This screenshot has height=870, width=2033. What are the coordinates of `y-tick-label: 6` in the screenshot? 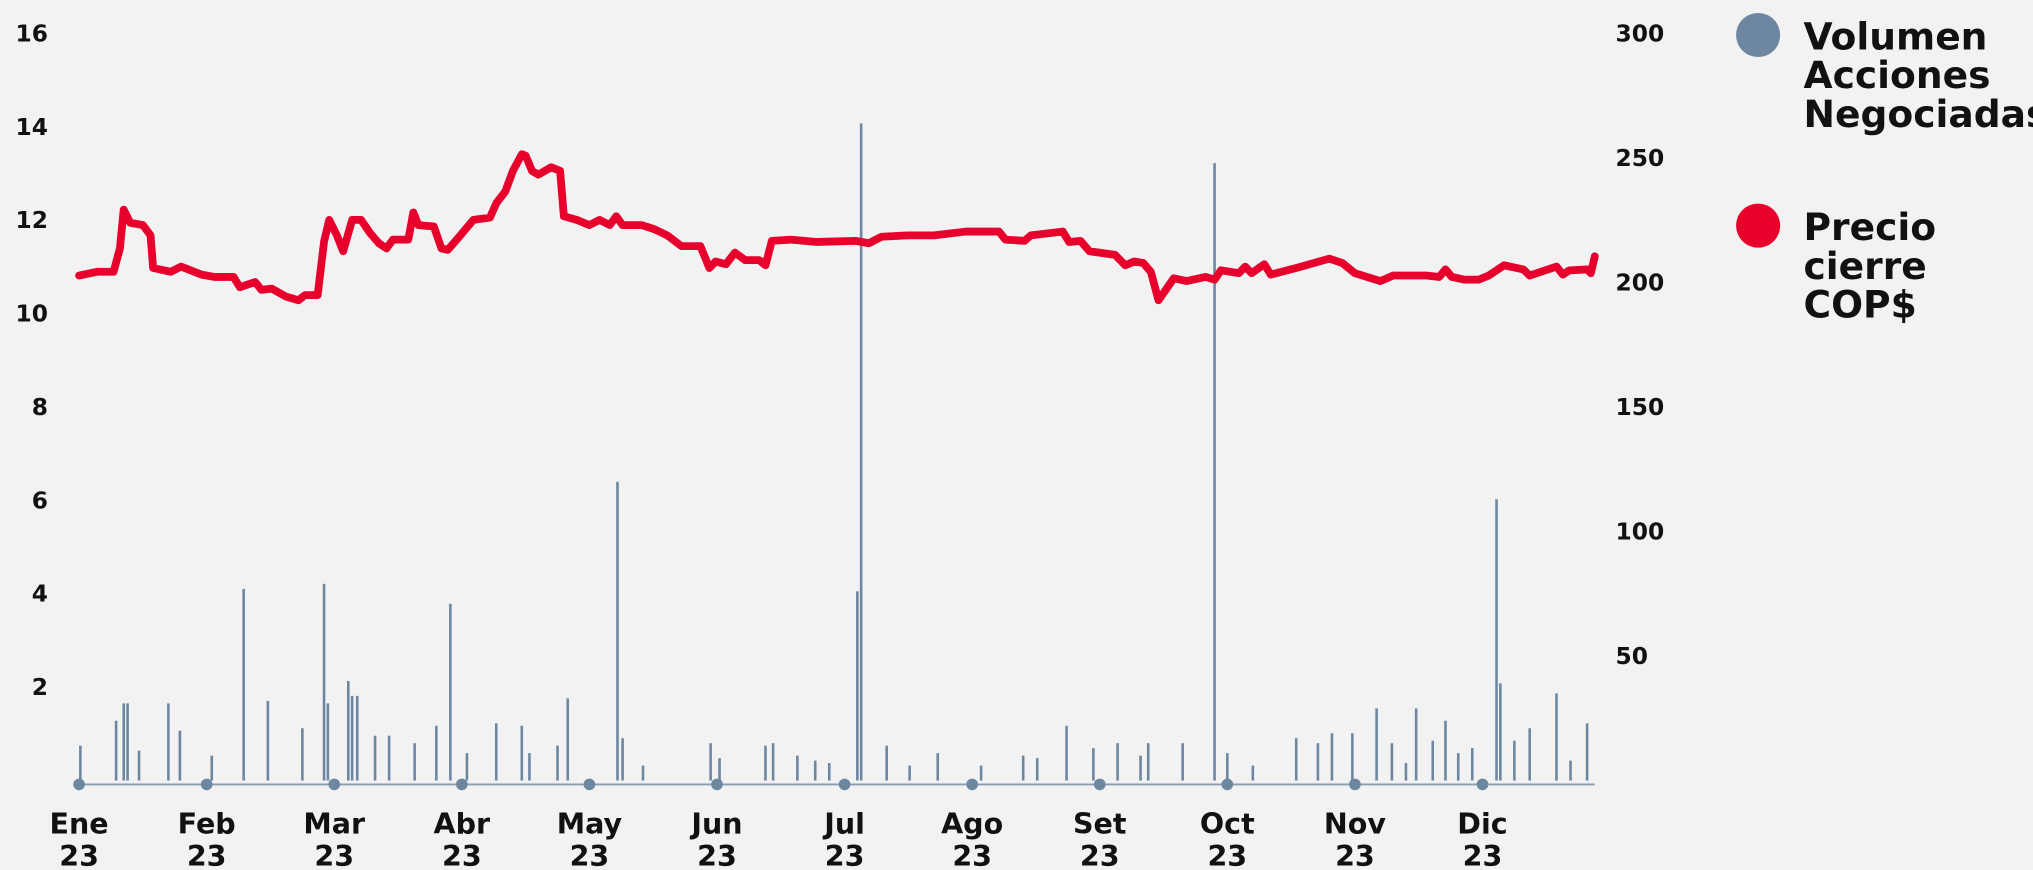 It's located at (40, 500).